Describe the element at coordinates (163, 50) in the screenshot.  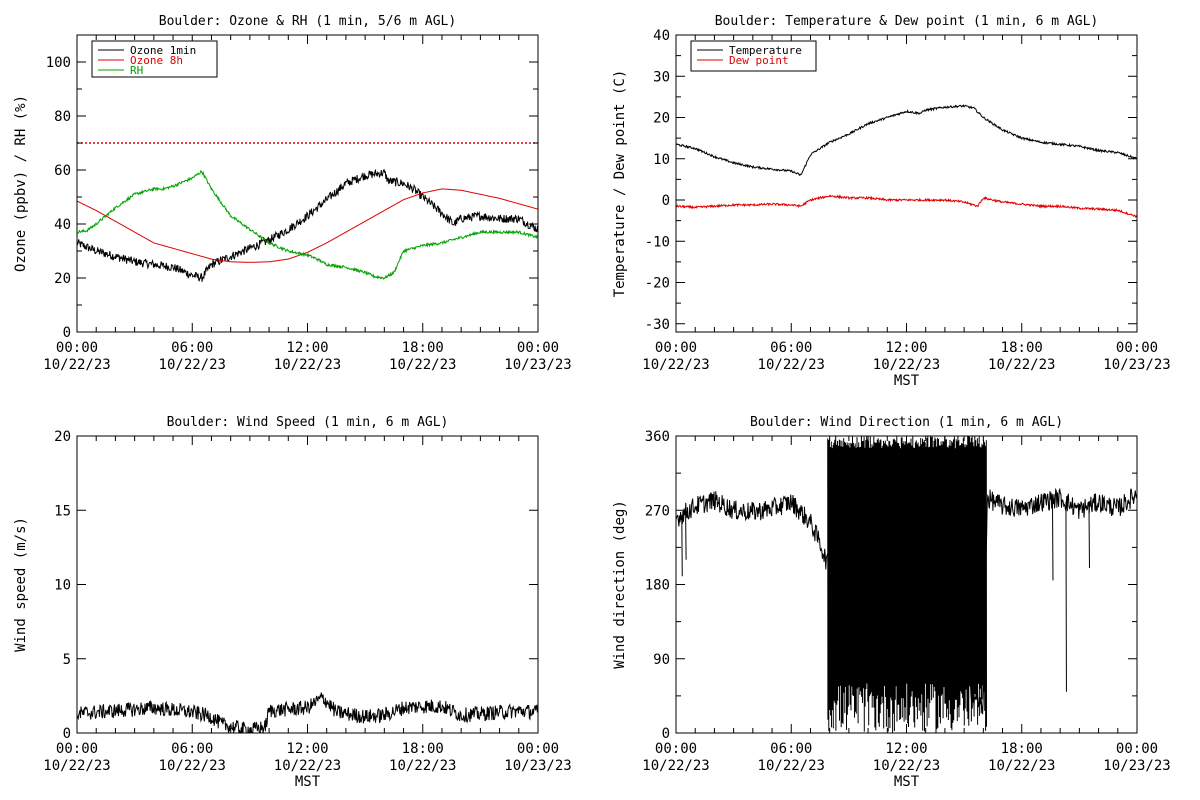
I see `legend-label: Ozone 1min` at that location.